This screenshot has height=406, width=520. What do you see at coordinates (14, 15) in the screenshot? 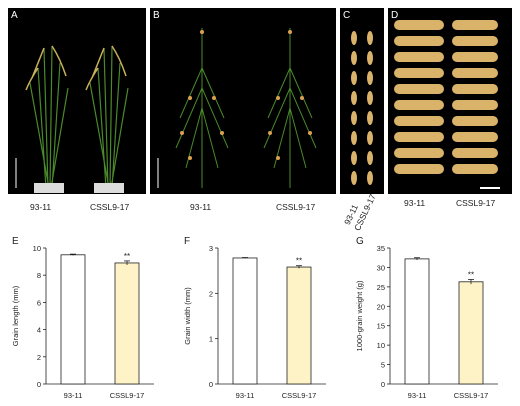
I see `panel-a-label: A` at bounding box center [14, 15].